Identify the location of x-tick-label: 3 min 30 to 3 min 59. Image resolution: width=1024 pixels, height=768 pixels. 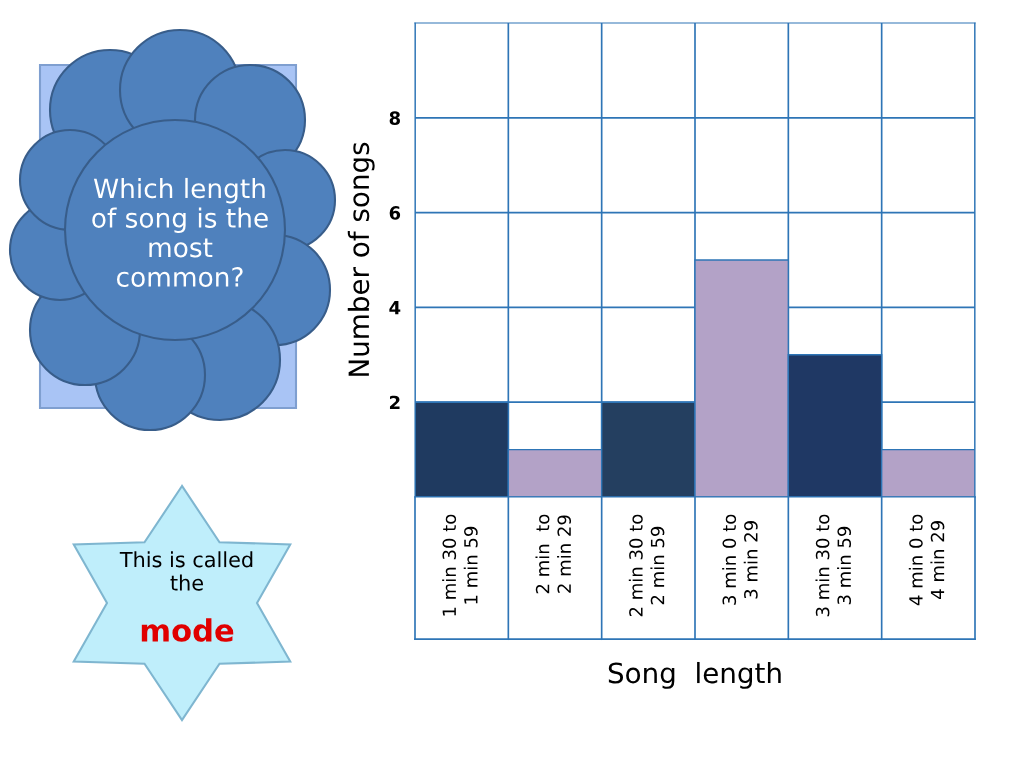
(833, 565).